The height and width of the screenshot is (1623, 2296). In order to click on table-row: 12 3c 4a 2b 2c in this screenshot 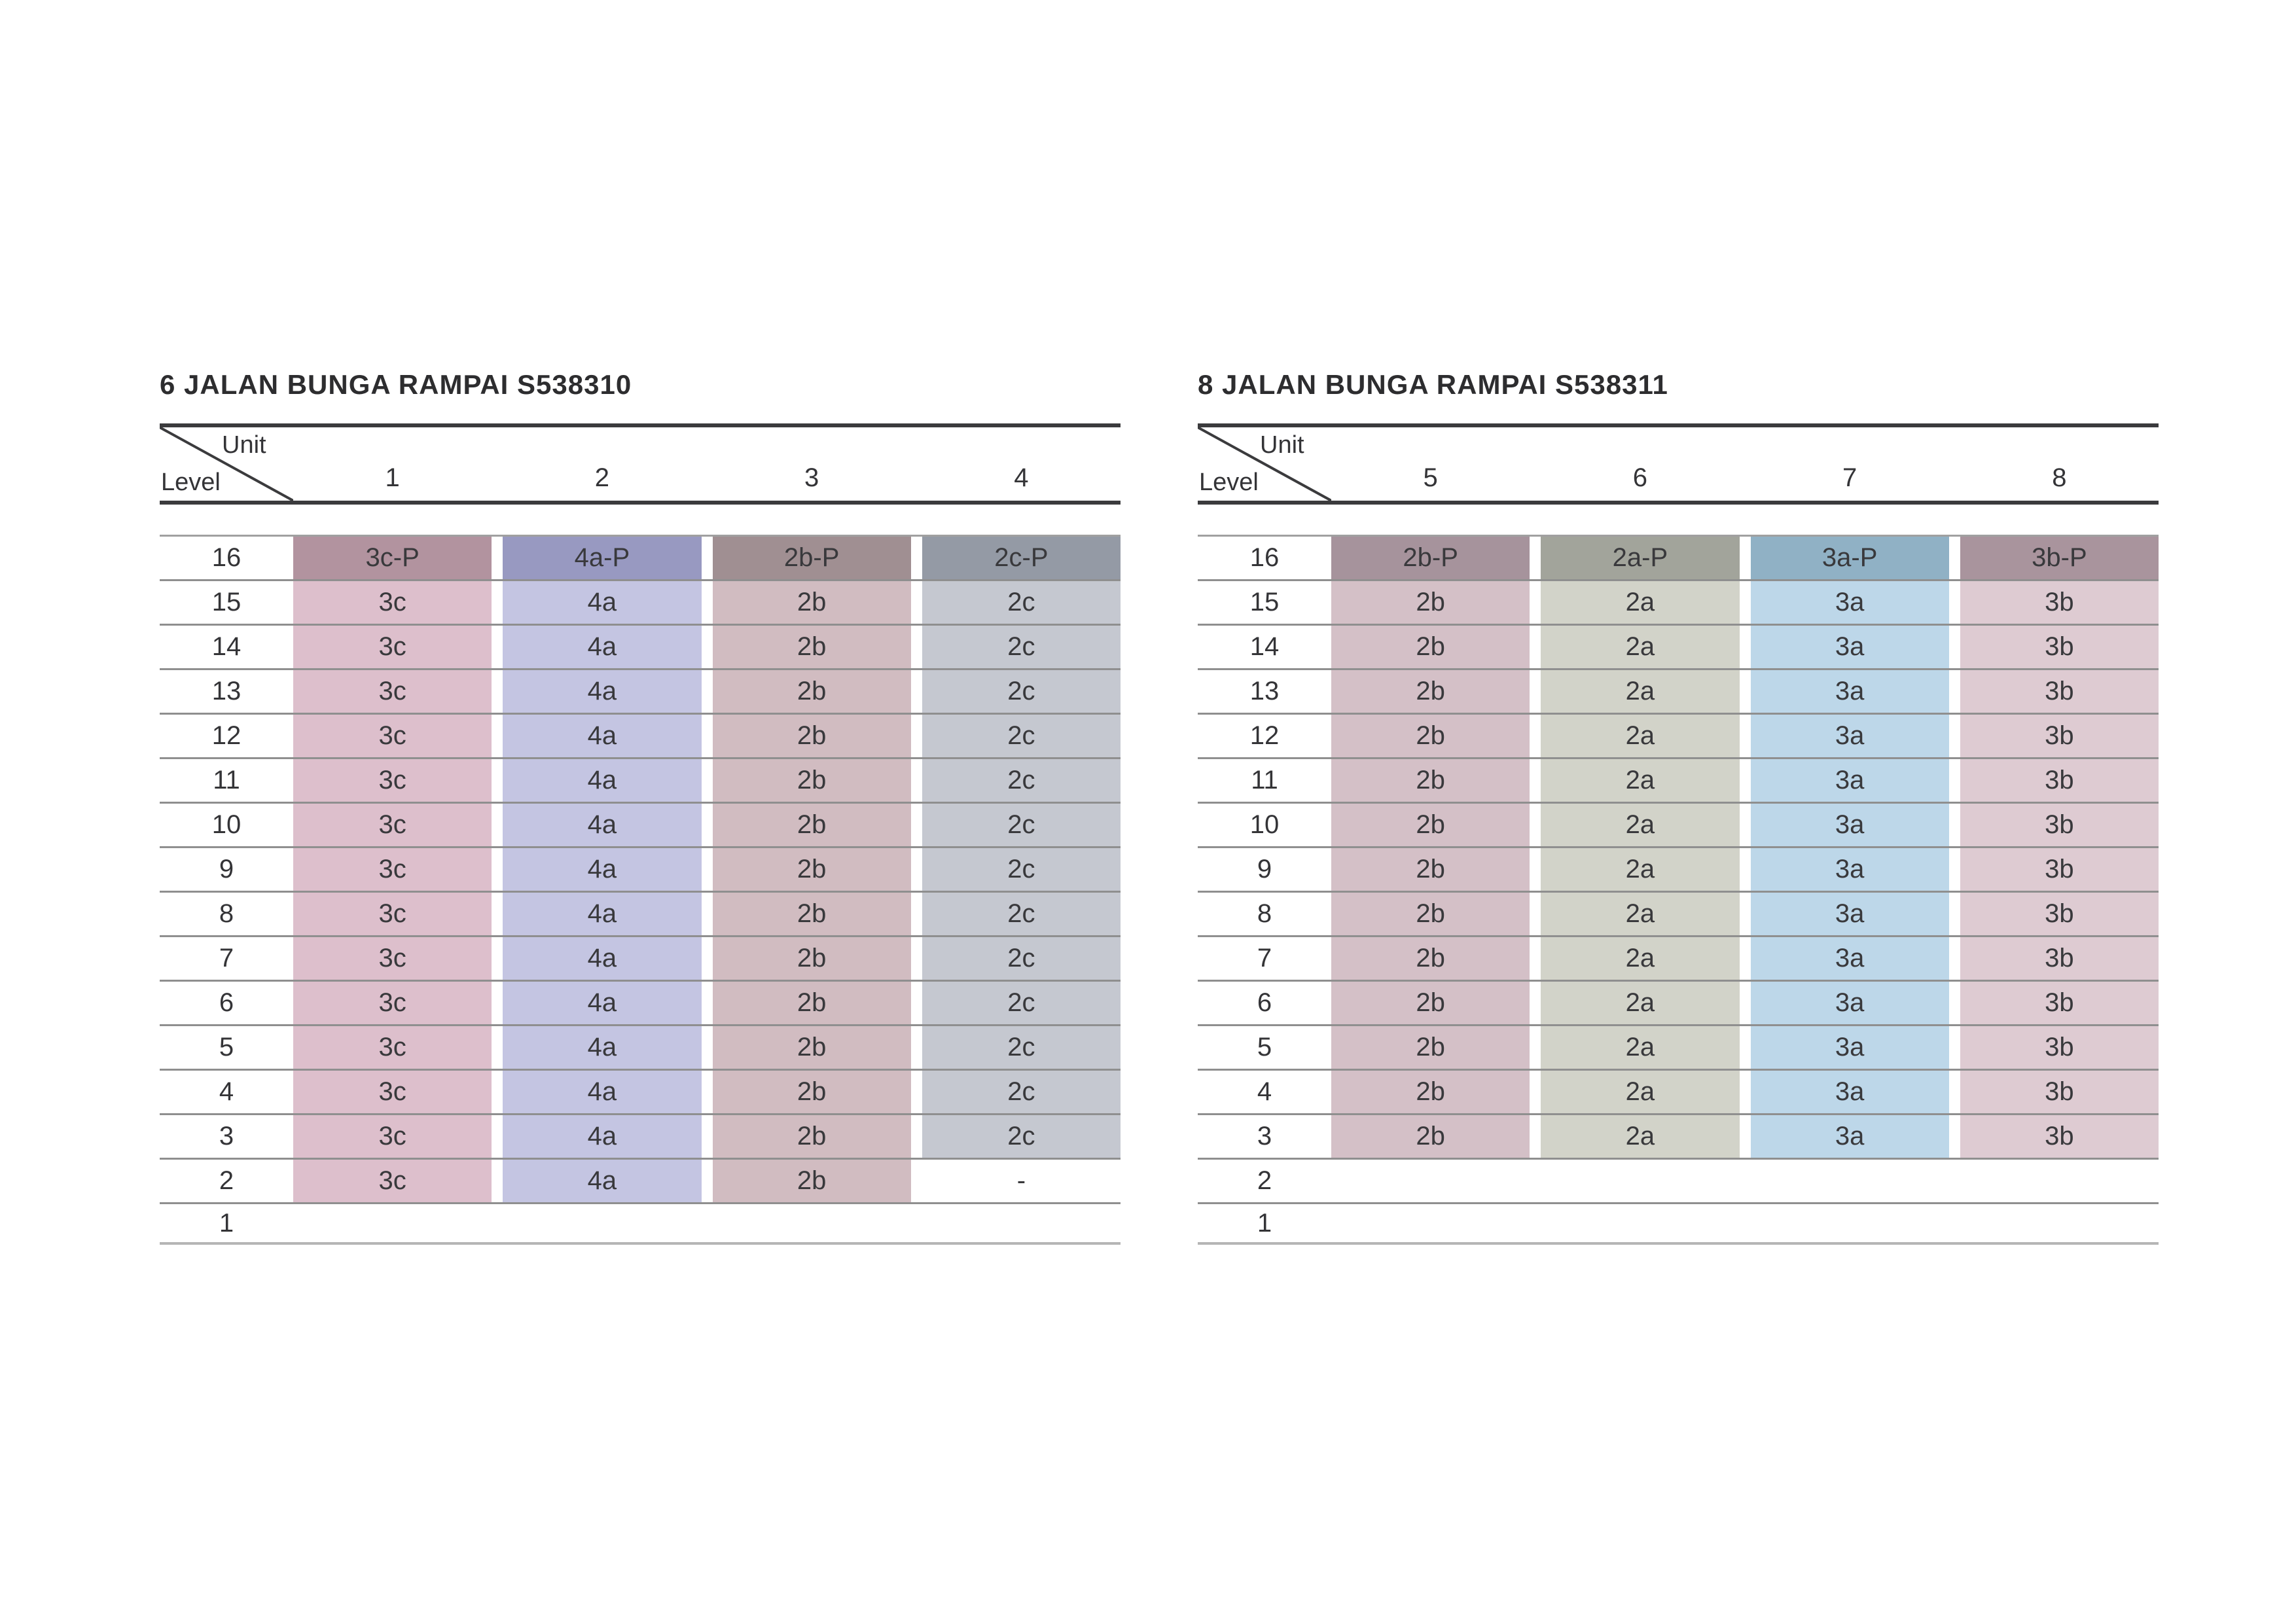, I will do `click(640, 737)`.